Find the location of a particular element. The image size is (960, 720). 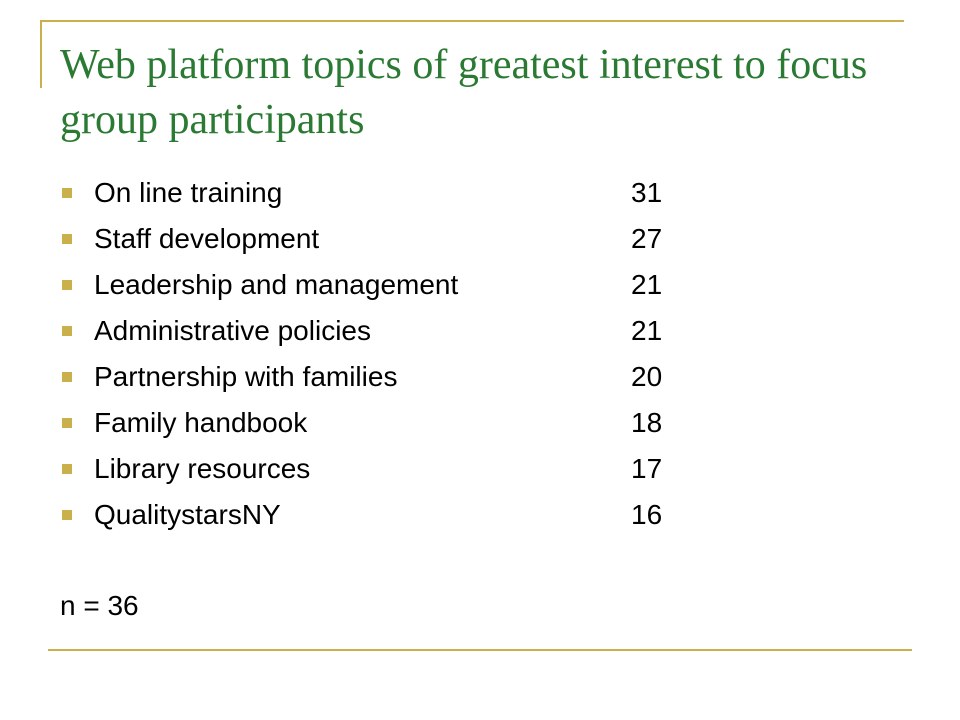

topic-label: Family handbook is located at coordinates (201, 422).